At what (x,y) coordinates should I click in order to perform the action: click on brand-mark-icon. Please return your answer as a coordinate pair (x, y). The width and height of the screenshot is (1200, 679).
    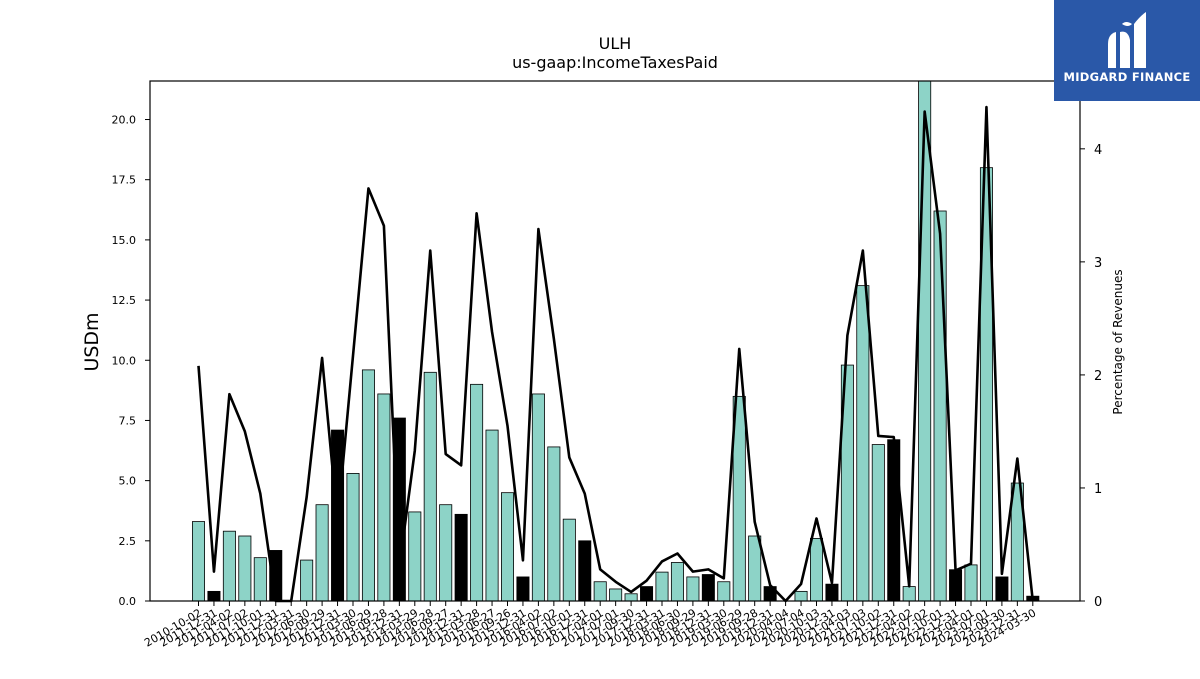
    Looking at the image, I should click on (1127, 40).